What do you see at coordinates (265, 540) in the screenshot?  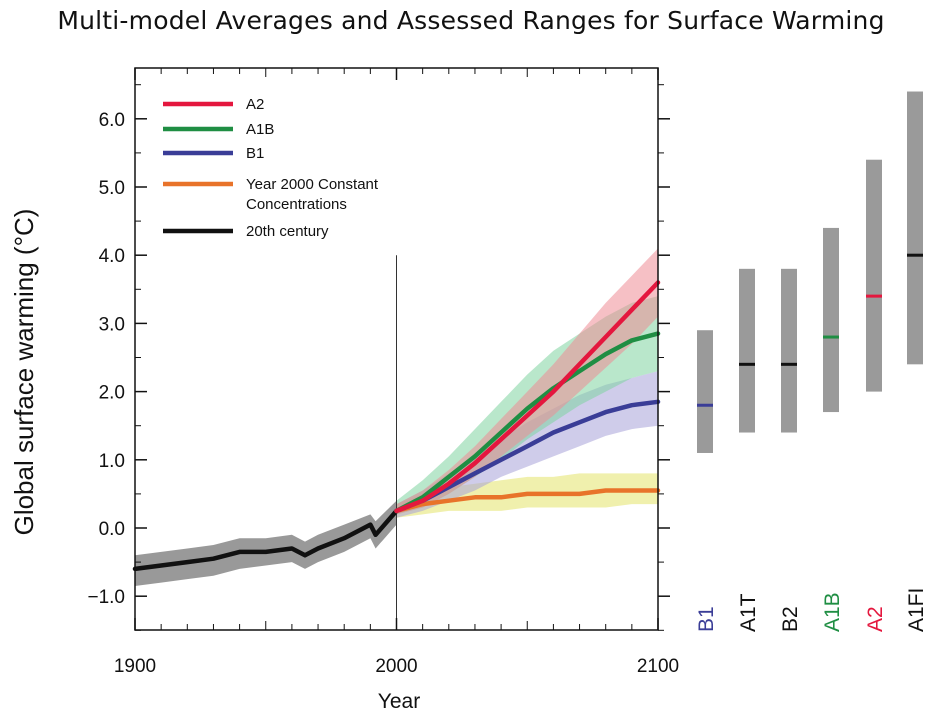 I see `series-line-20th-century` at bounding box center [265, 540].